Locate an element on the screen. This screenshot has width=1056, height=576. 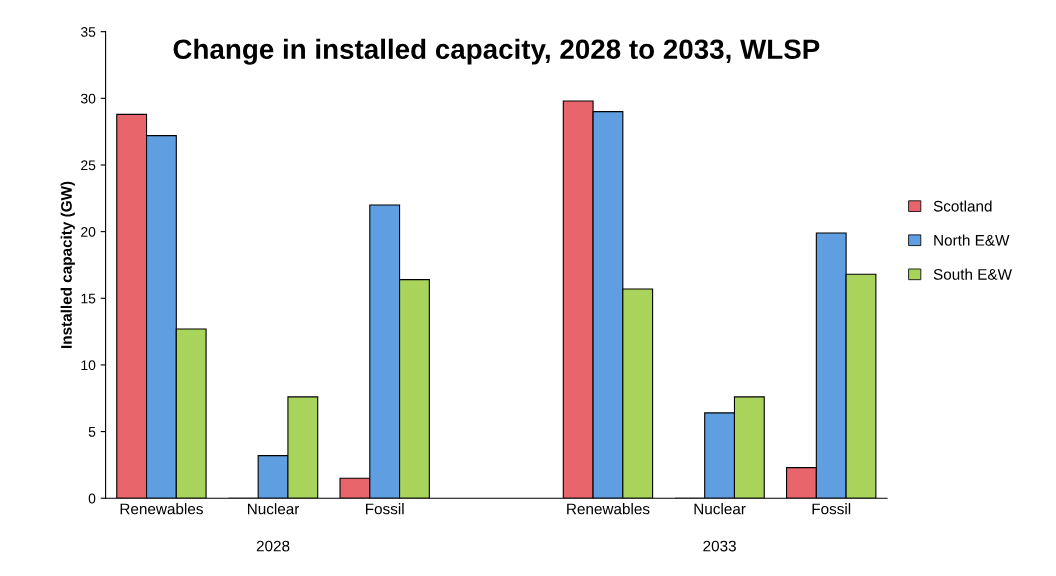
y-tick-label: 5 is located at coordinates (92, 432).